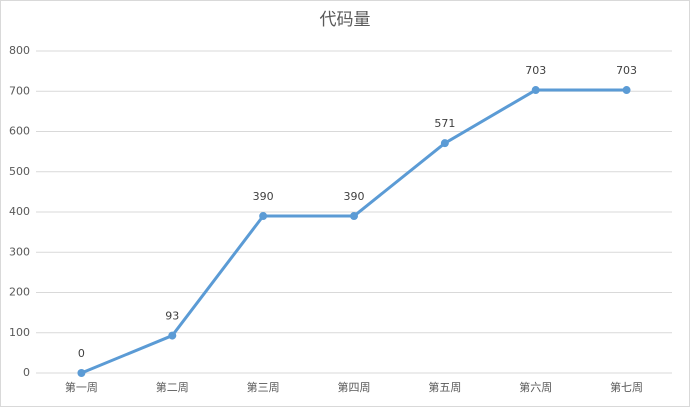 This screenshot has height=407, width=690. I want to click on x-tick-label: 第三周, so click(263, 387).